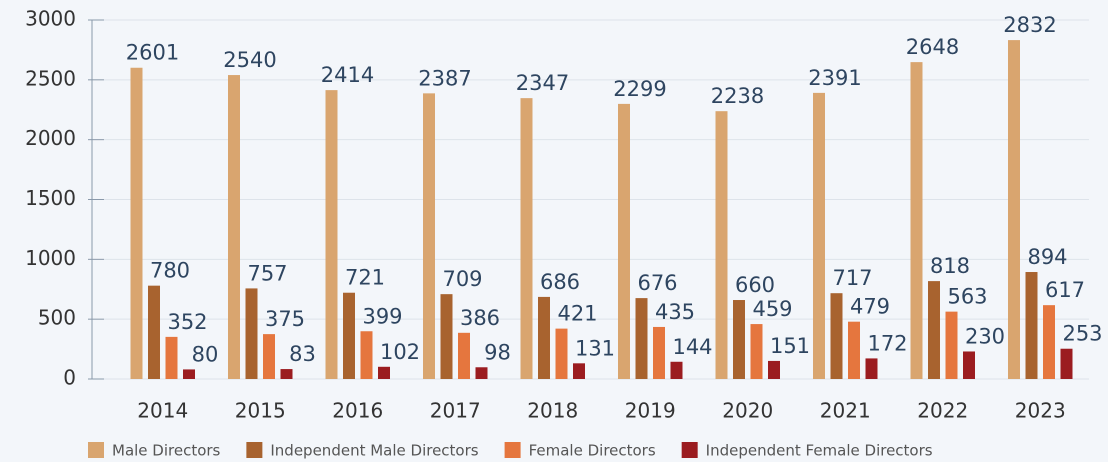 The width and height of the screenshot is (1108, 462). Describe the element at coordinates (845, 411) in the screenshot. I see `x-tick-label: 2021` at that location.